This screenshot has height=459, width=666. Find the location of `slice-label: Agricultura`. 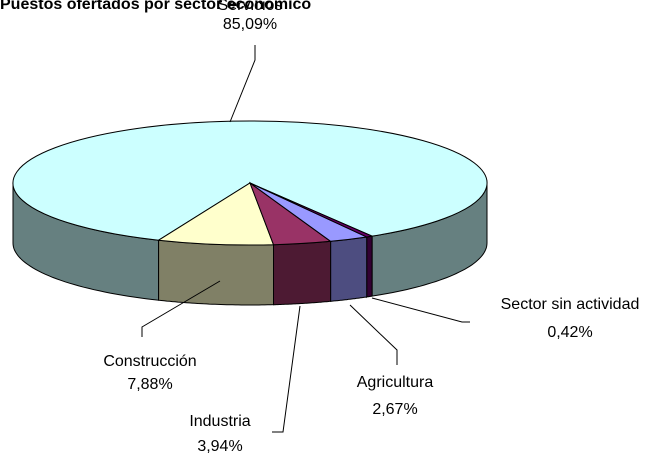

slice-label: Agricultura is located at coordinates (395, 382).